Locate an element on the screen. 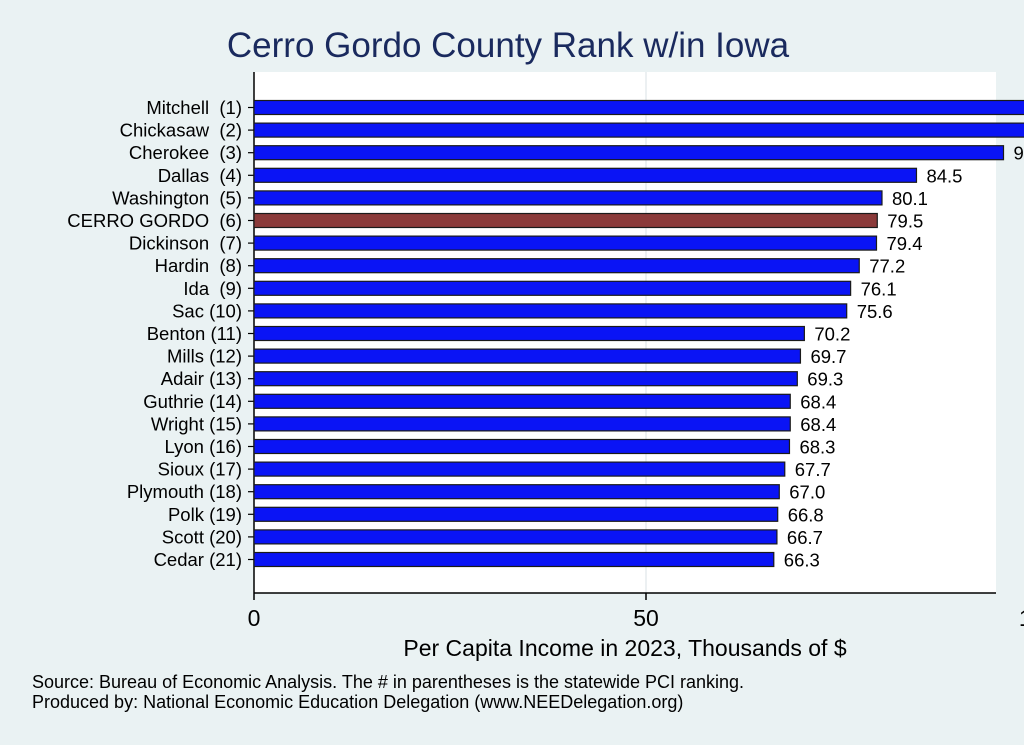 This screenshot has height=745, width=1024. bar-value-label: 95.6 is located at coordinates (1019, 153).